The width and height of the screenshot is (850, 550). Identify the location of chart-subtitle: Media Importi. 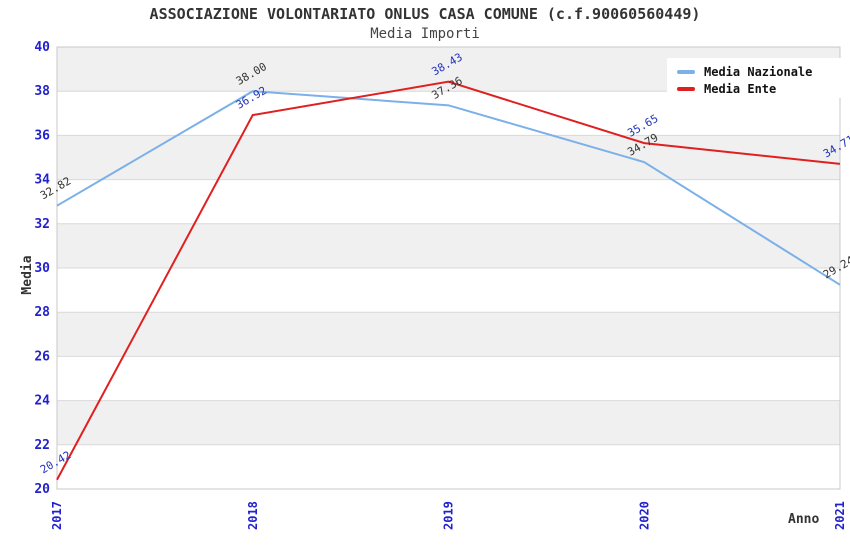
(425, 34).